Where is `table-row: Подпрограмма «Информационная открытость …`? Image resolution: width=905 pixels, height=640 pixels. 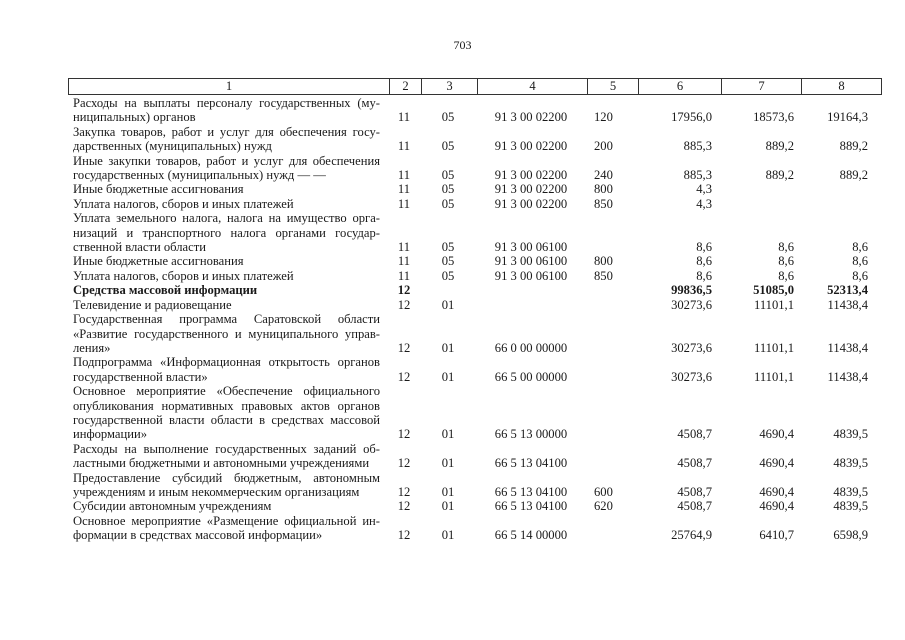 table-row: Подпрограмма «Информационная открытость … is located at coordinates (474, 369).